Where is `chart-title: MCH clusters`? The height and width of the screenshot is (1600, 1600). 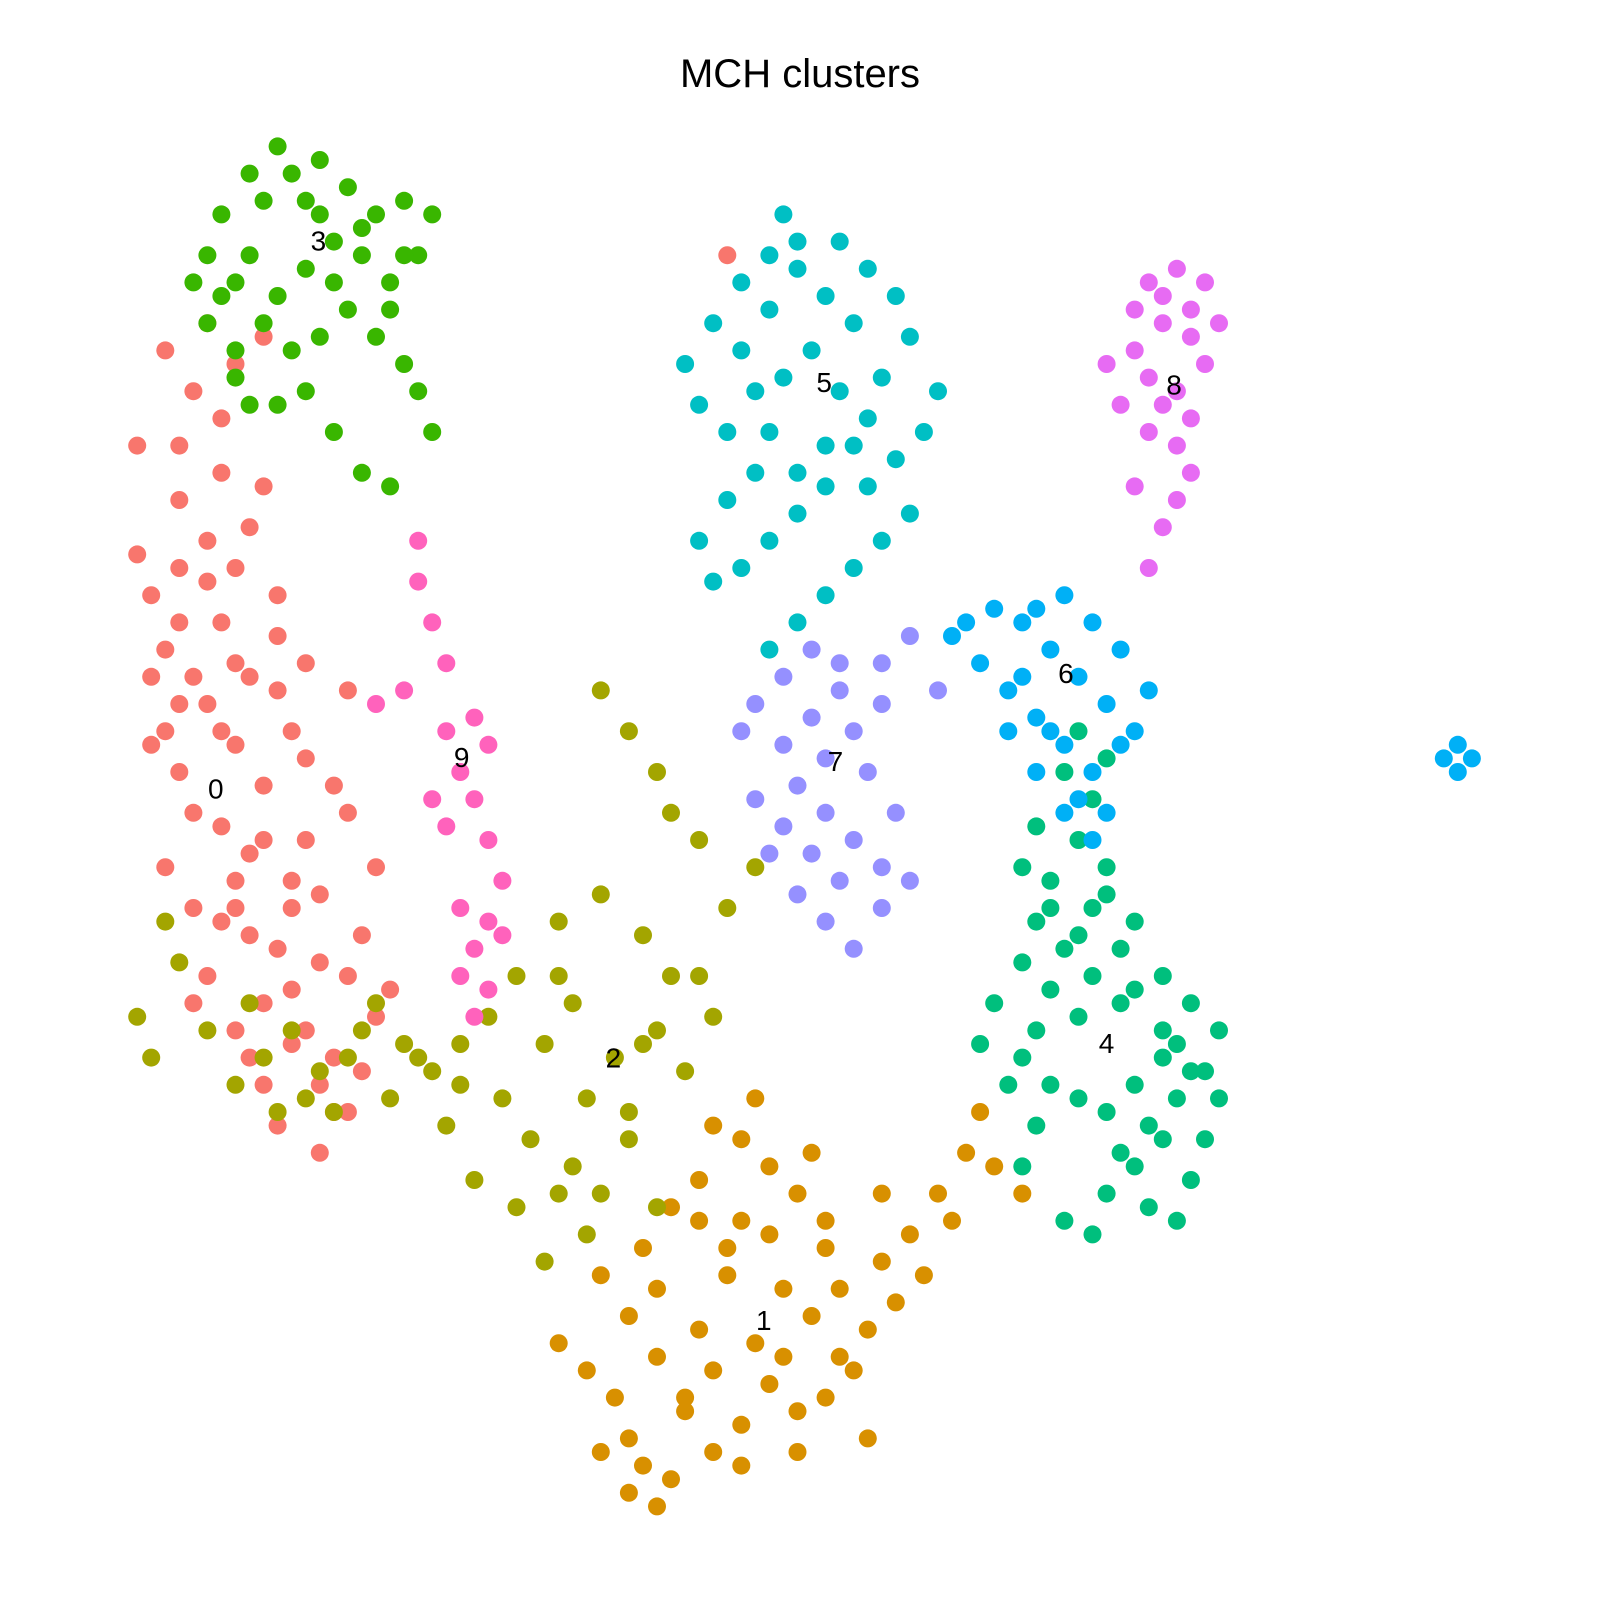
chart-title: MCH clusters is located at coordinates (800, 74).